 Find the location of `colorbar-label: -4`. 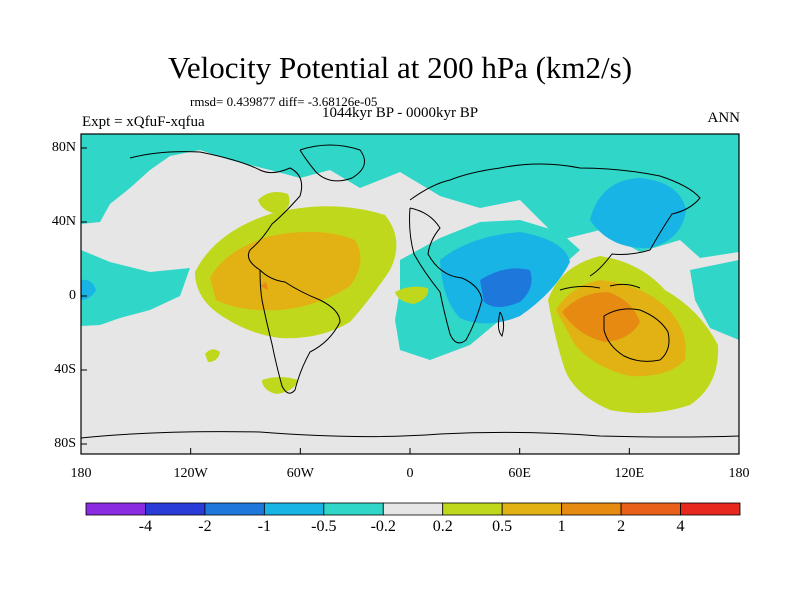

colorbar-label: -4 is located at coordinates (145, 526).